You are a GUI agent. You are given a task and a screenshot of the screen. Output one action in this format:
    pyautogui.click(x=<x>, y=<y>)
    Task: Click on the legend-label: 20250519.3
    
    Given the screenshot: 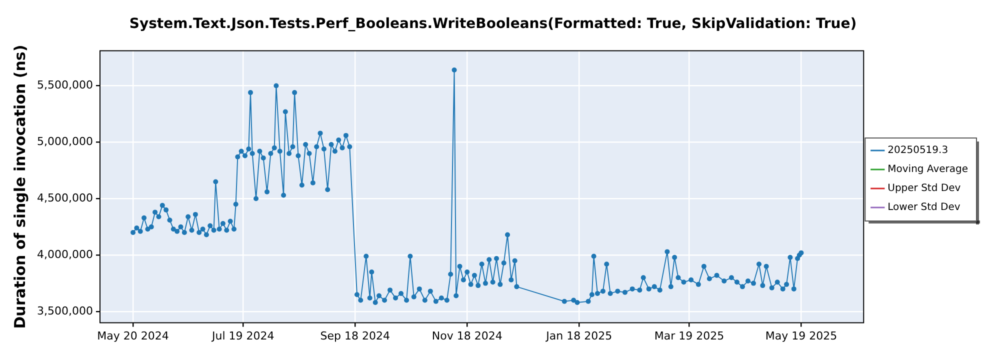 What is the action you would take?
    pyautogui.click(x=918, y=150)
    